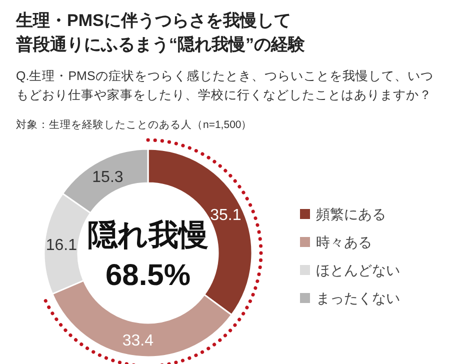  What do you see at coordinates (226, 215) in the screenshot?
I see `data-label: 35.1` at bounding box center [226, 215].